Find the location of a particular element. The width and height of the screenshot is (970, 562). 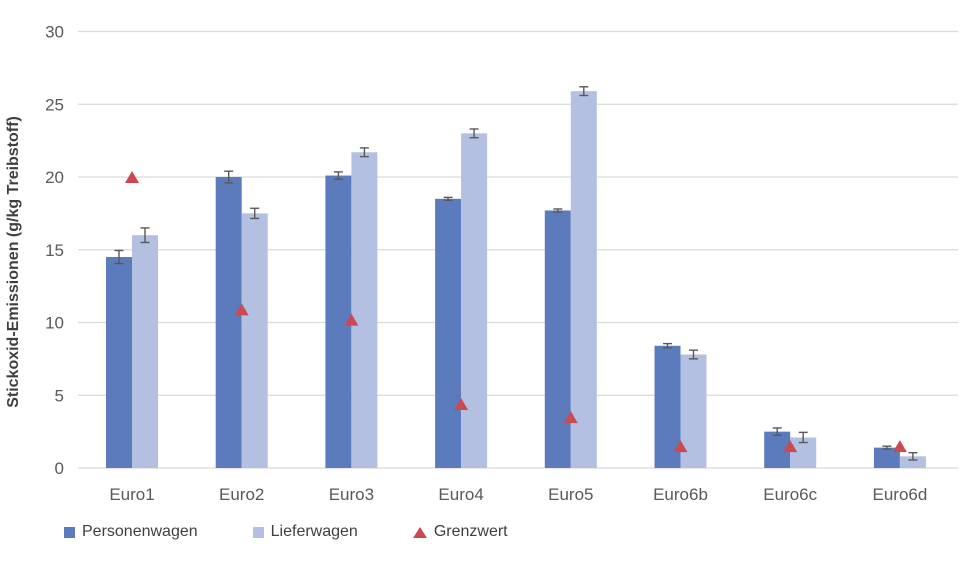

y-tick-label-5: 5 is located at coordinates (59, 395).